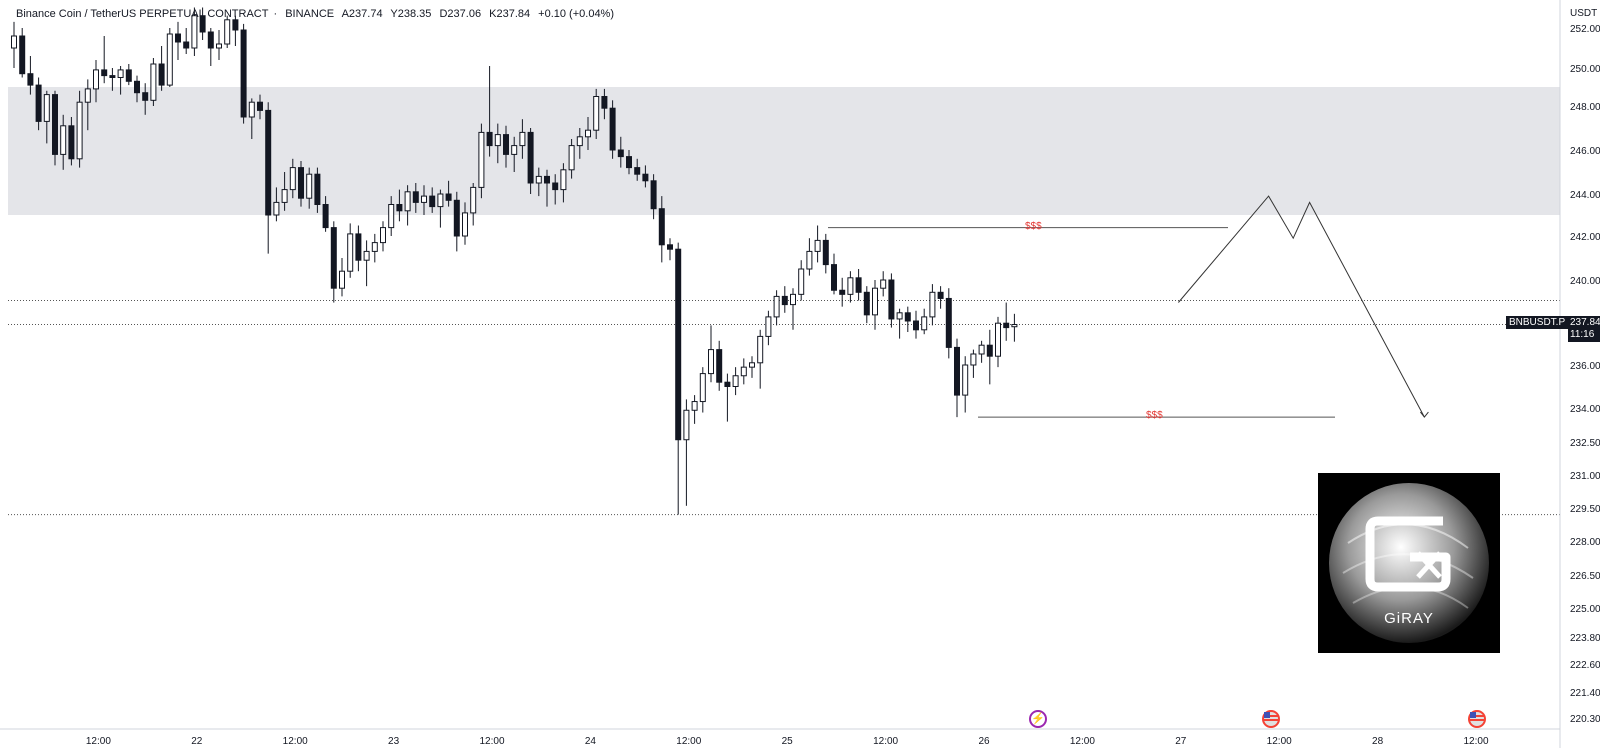 The width and height of the screenshot is (1600, 748). I want to click on last-price-value: 237.84, so click(1585, 322).